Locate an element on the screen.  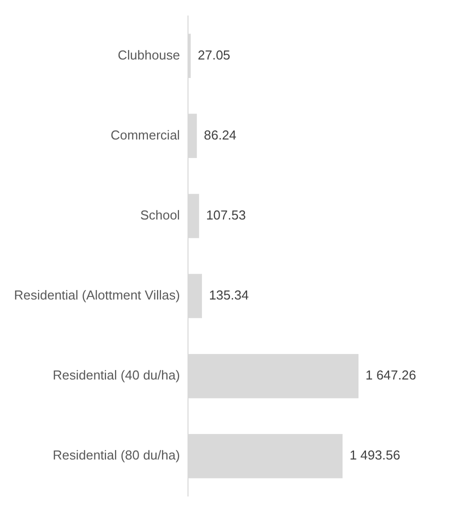
y-tick-label: Residential (80 du/ha) is located at coordinates (116, 455).